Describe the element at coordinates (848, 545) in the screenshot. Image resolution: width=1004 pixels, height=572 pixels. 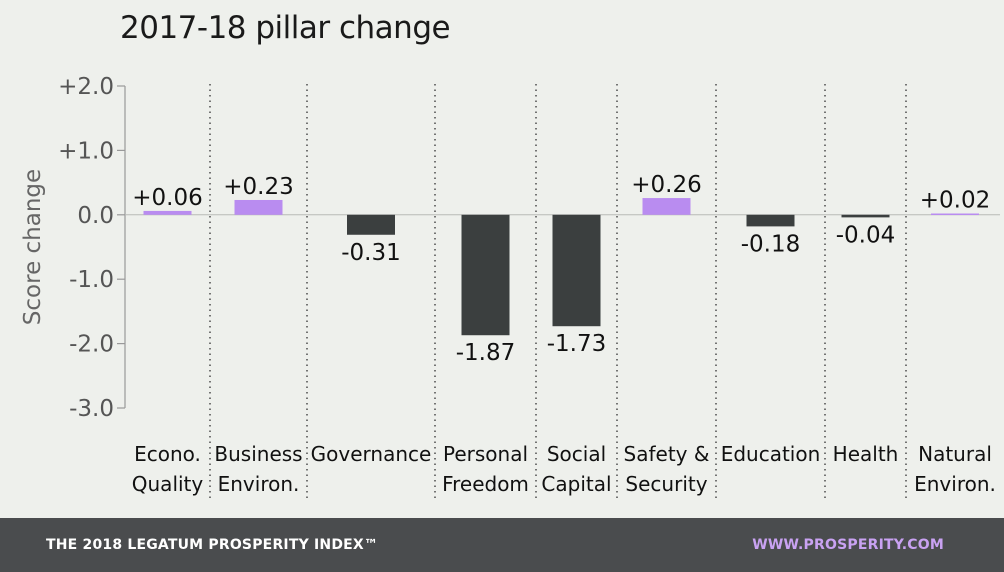
I see `footer-website-link: WWW.PROSPERITY.COM` at that location.